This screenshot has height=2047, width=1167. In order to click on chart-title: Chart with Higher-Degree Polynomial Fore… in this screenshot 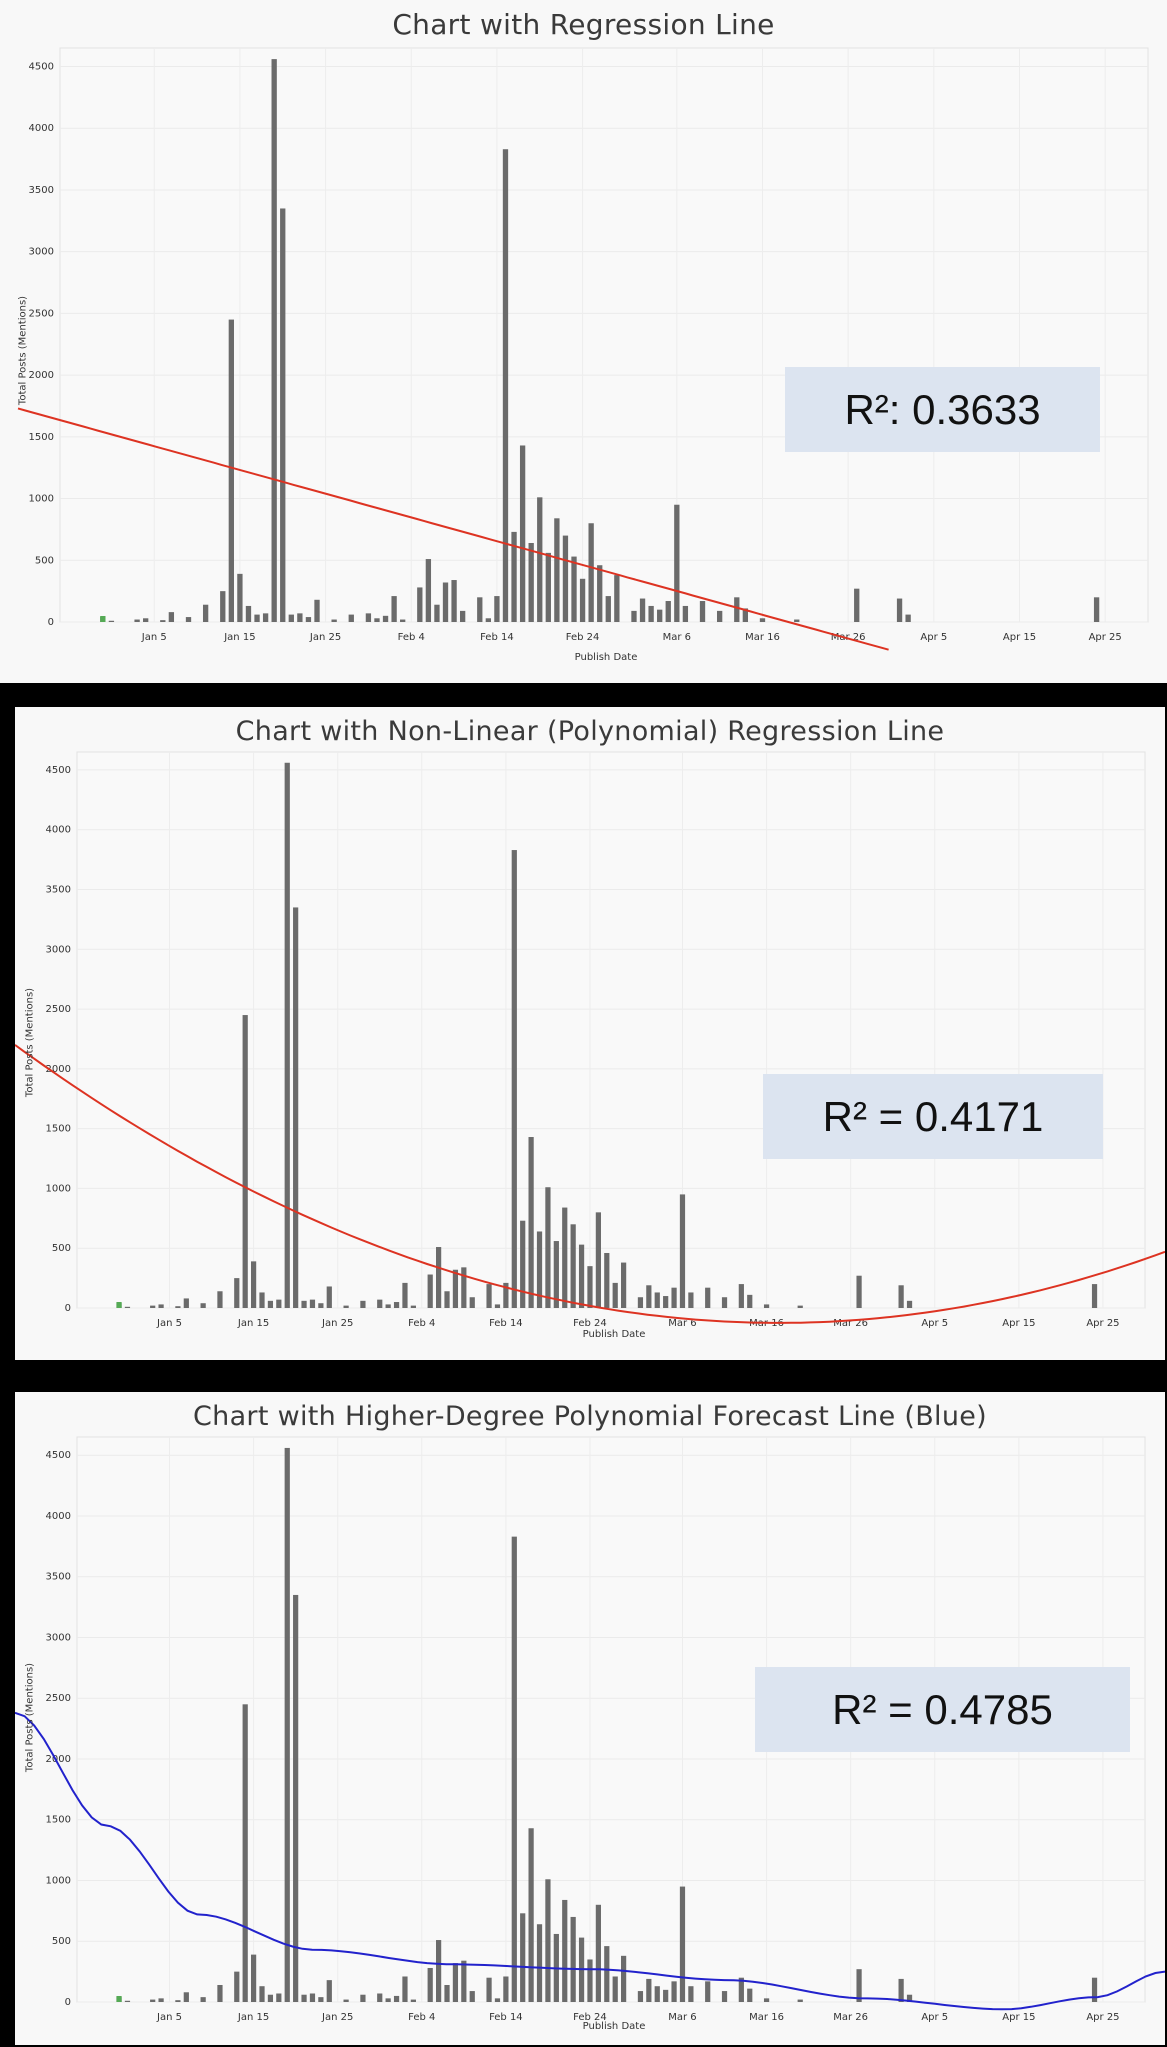, I will do `click(590, 1416)`.